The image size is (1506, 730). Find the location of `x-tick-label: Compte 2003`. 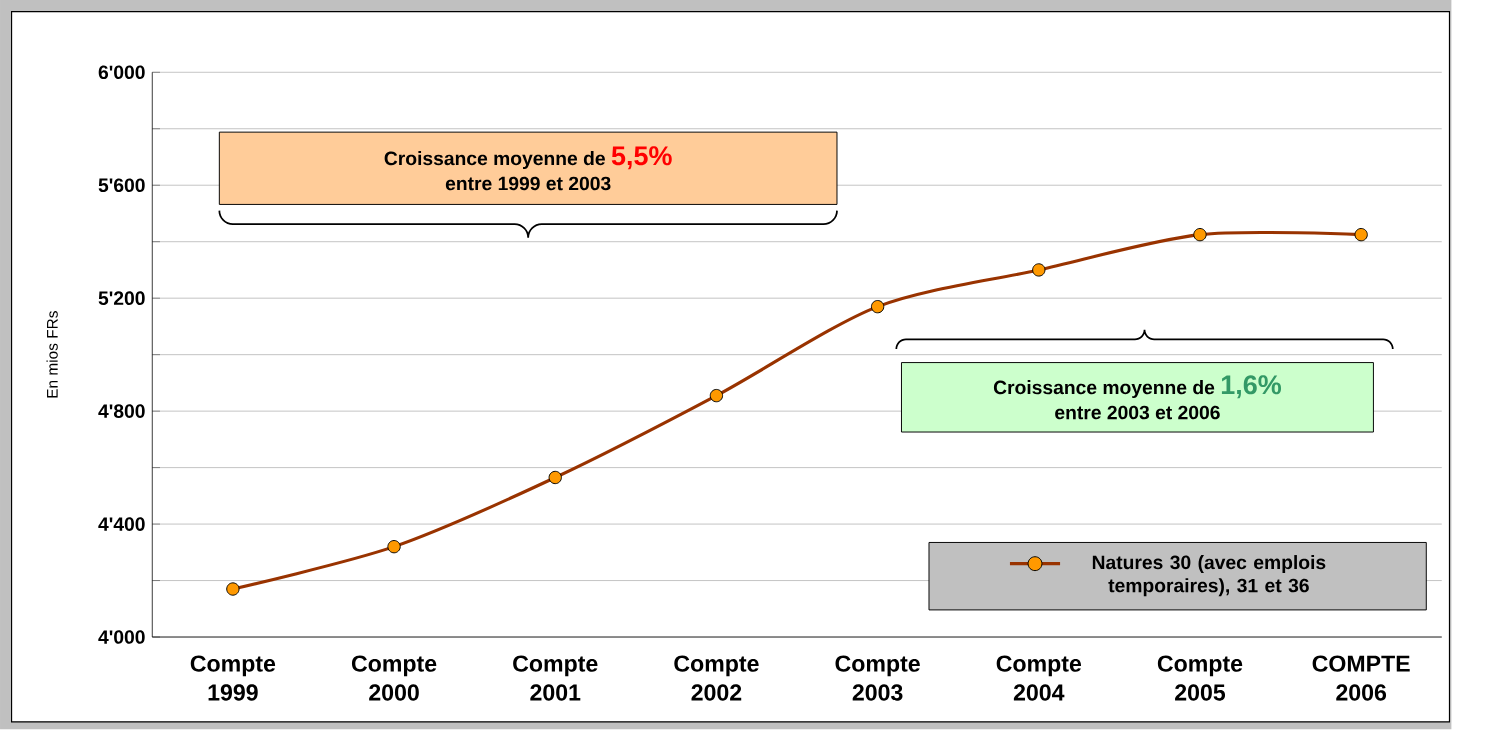

x-tick-label: Compte 2003 is located at coordinates (877, 678).